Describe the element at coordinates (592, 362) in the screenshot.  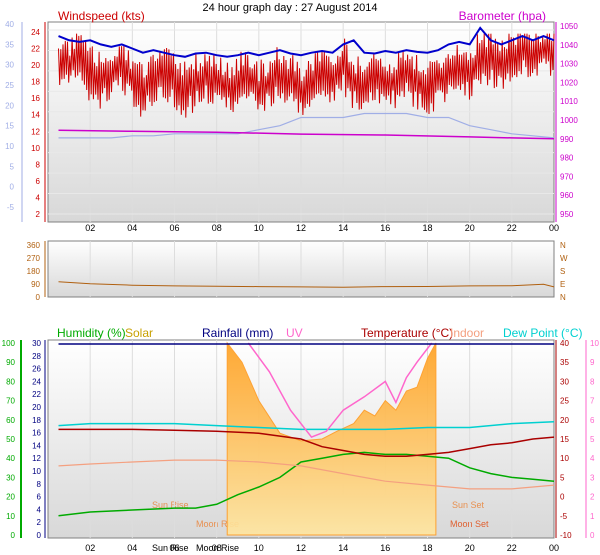
I see `uv-tick: 9` at that location.